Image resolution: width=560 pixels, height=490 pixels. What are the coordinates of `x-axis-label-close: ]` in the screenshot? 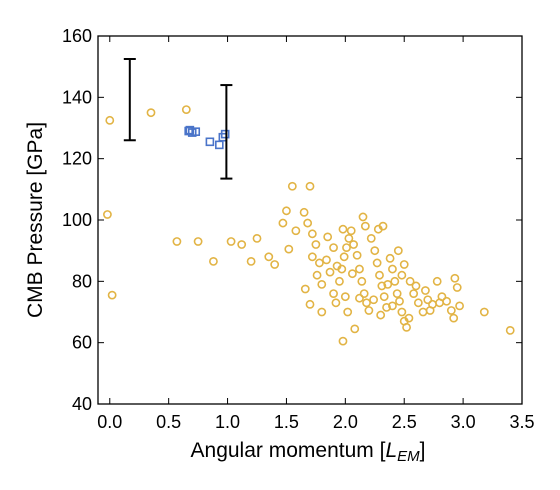 It's located at (423, 450).